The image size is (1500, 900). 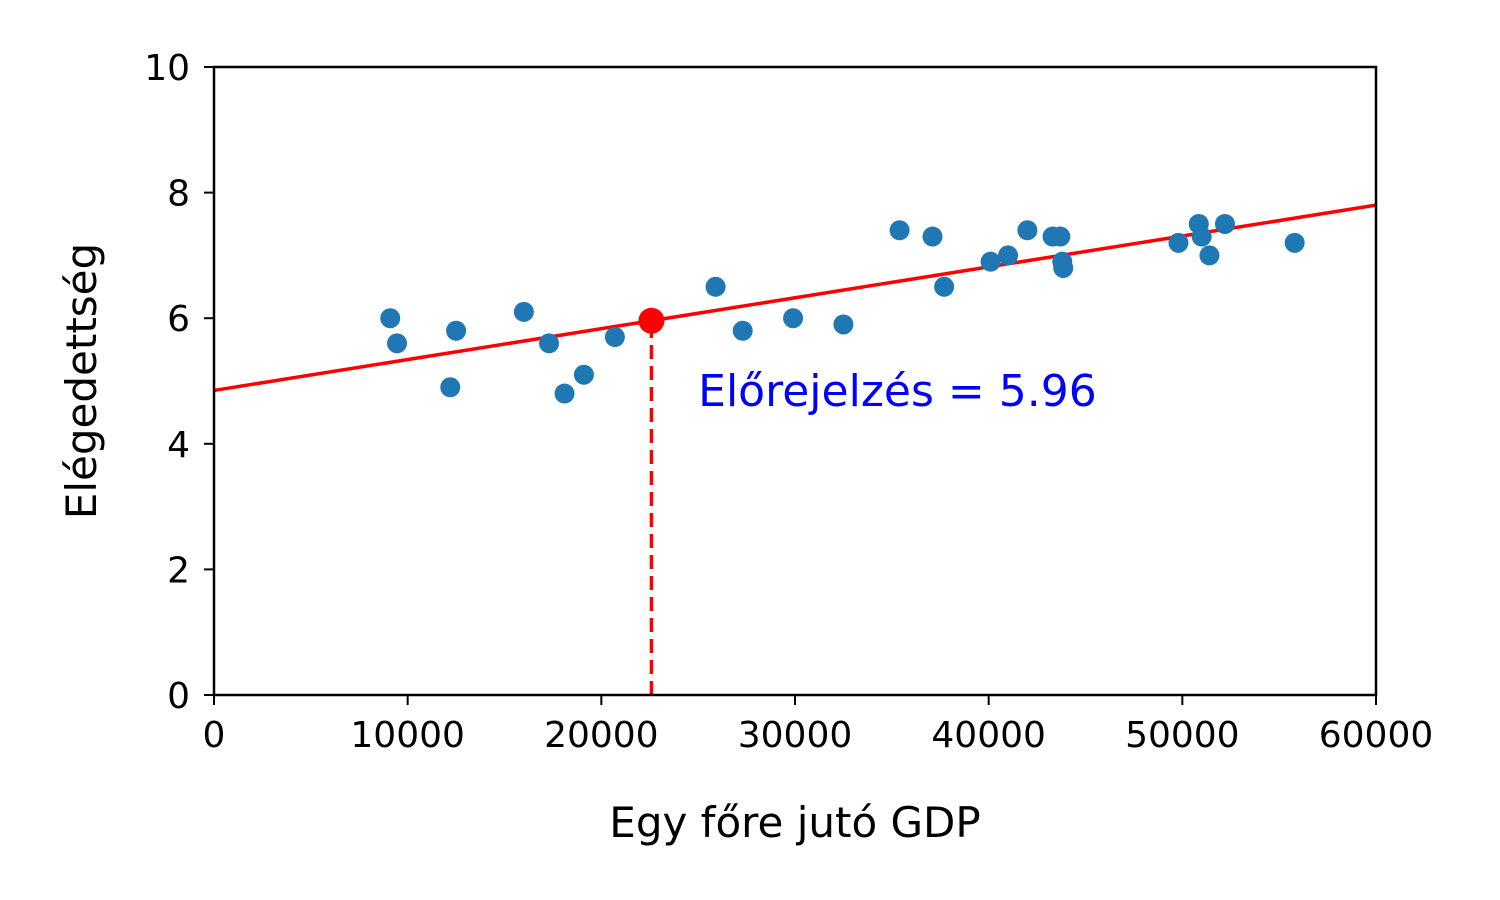 I want to click on x-tick-label: 50000, so click(x=1182, y=735).